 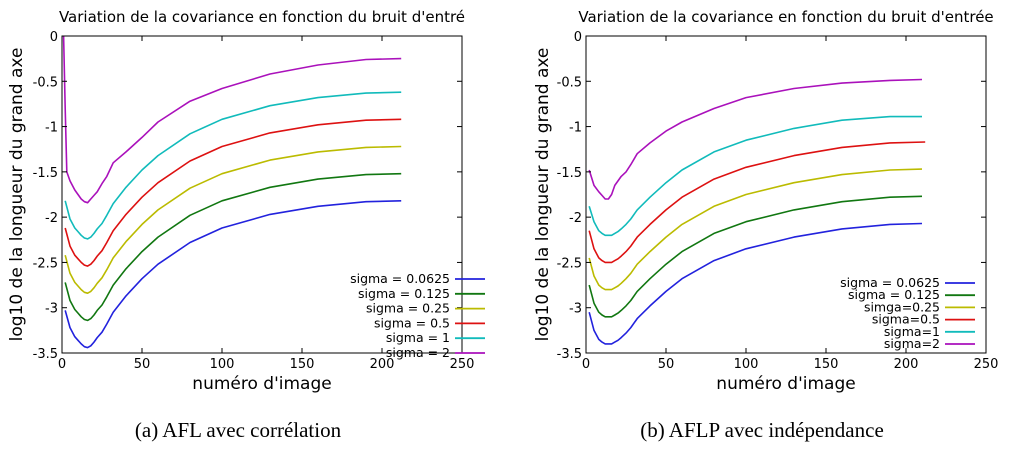 What do you see at coordinates (912, 343) in the screenshot?
I see `legend-label: sigma=2` at bounding box center [912, 343].